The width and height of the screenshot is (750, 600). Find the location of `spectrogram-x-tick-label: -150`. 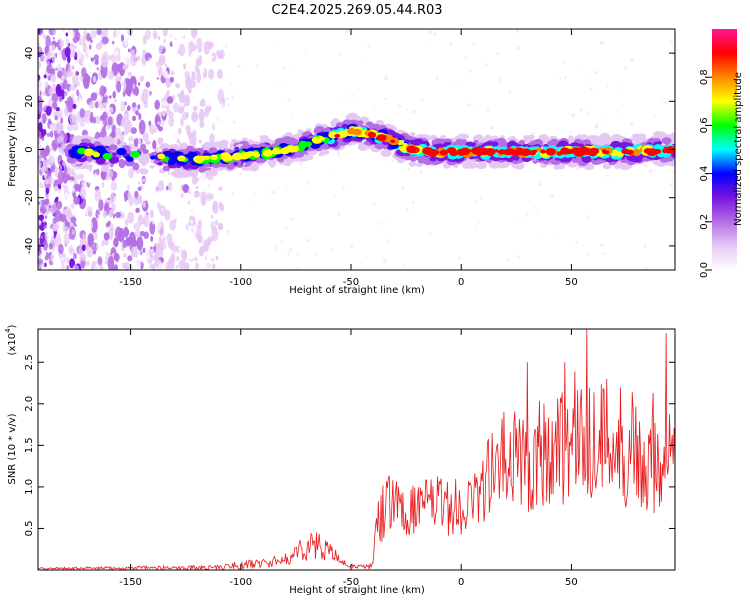

spectrogram-x-tick-label: -150 is located at coordinates (130, 282).